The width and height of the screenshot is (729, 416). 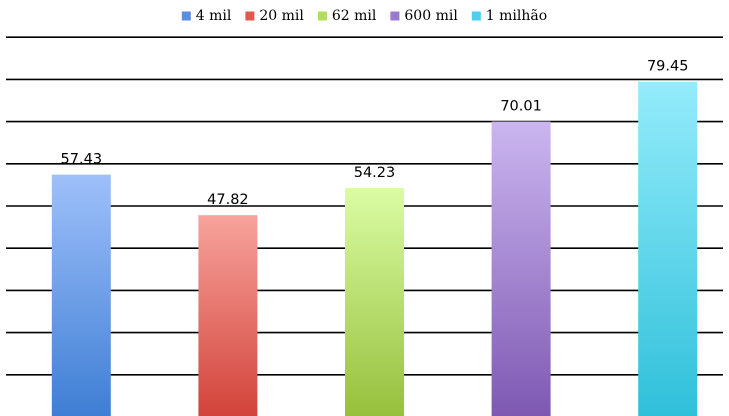 I want to click on legend-entry-2: 20 mil, so click(x=274, y=16).